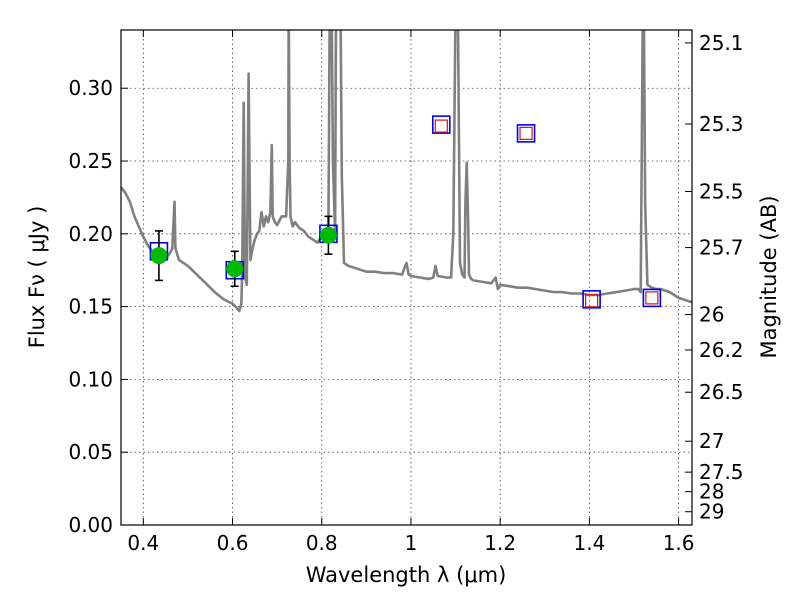 This screenshot has width=800, height=600. I want to click on mag-tick-label: 27.5, so click(721, 472).